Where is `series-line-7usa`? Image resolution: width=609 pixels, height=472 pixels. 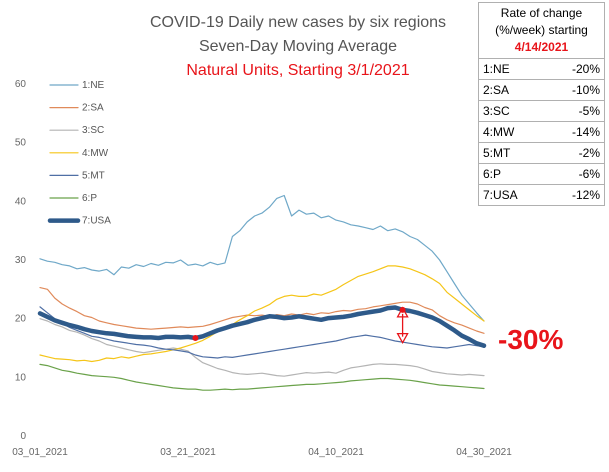
series-line-7usa is located at coordinates (262, 326).